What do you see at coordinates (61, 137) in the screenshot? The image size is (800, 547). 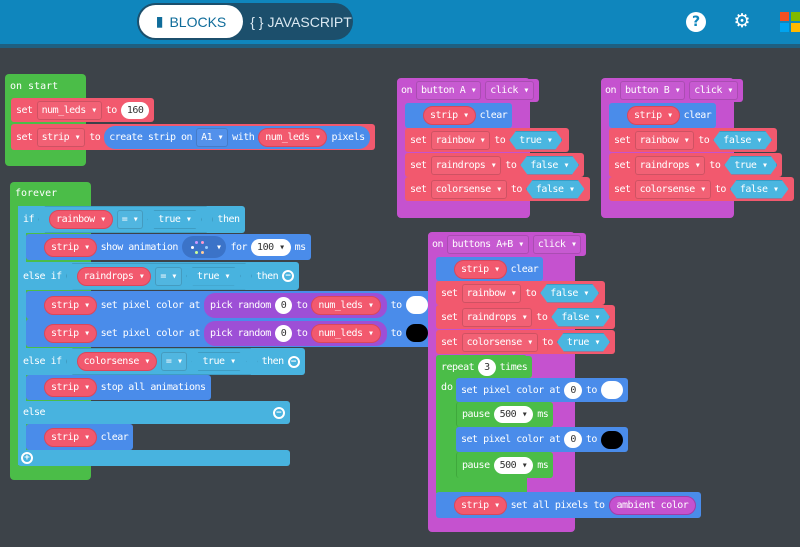 I see `variable-dropdown: strip ▾` at bounding box center [61, 137].